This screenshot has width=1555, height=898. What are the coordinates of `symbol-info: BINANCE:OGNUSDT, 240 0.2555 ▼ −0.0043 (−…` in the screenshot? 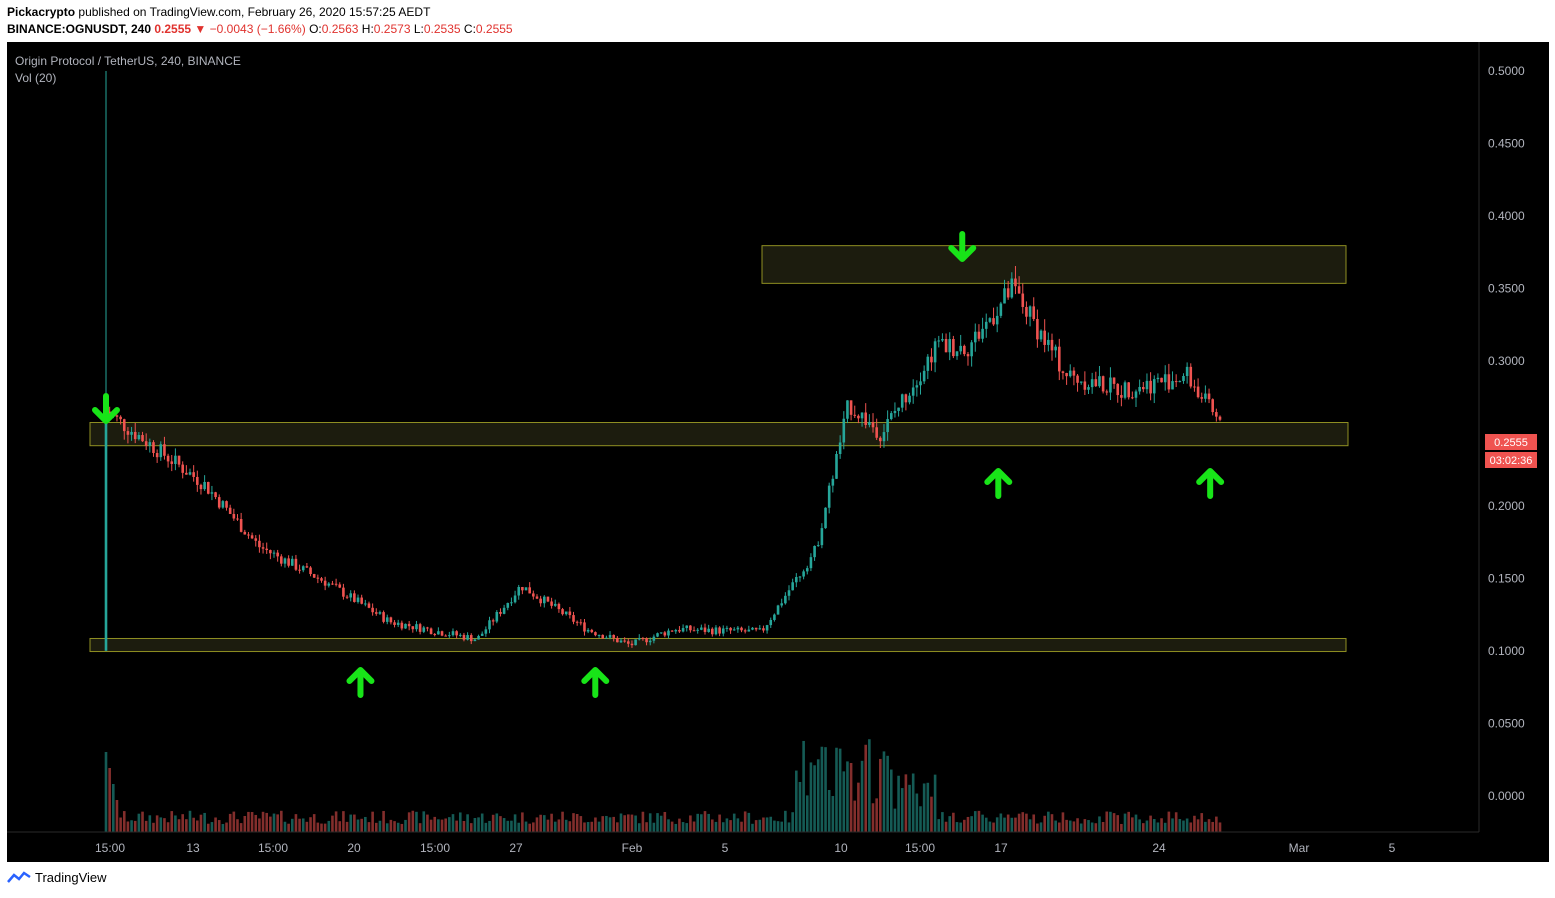 It's located at (260, 29).